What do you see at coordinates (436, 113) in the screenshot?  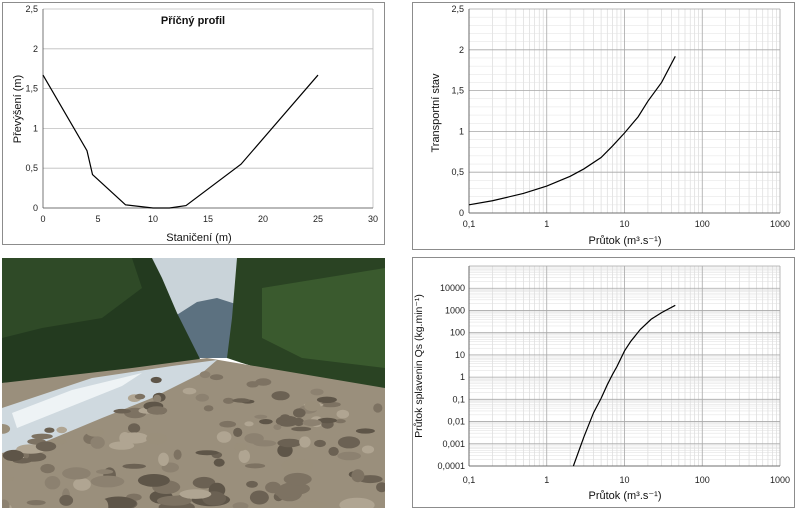 I see `y-axis-label: Transportní stav` at bounding box center [436, 113].